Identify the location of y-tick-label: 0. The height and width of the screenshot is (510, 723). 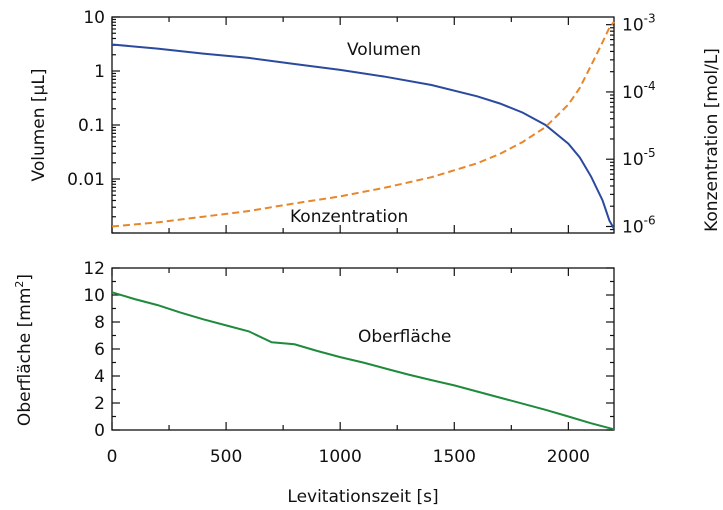
(99, 431).